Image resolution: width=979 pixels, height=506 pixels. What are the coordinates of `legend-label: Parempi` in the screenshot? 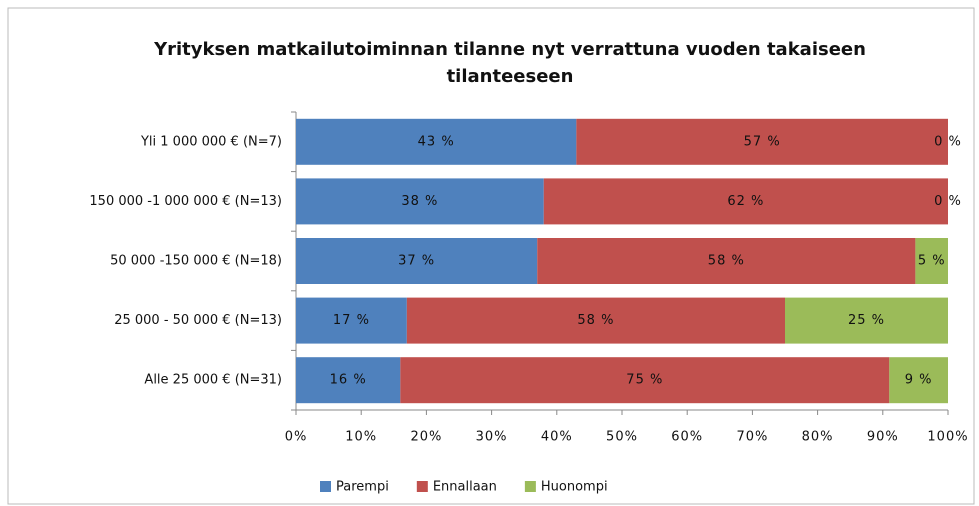 It's located at (362, 487).